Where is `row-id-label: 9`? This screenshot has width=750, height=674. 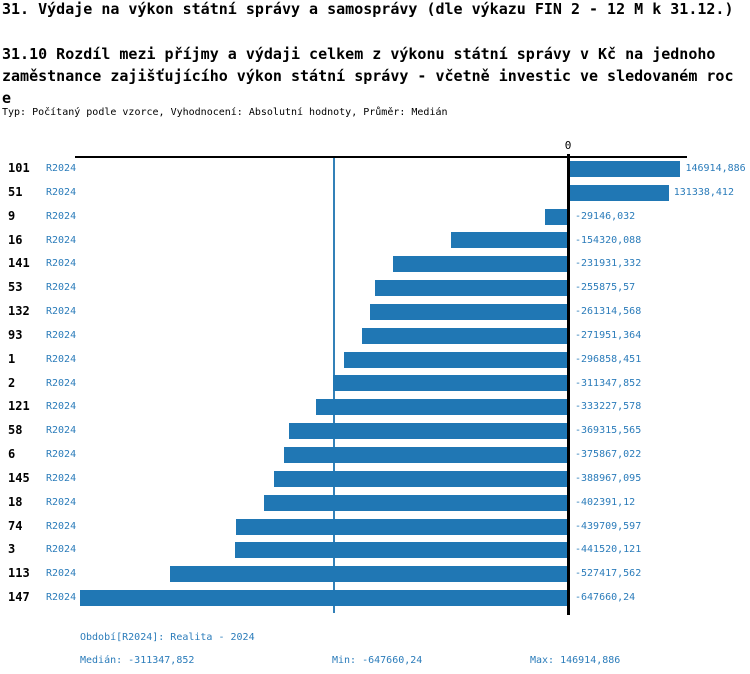 row-id-label: 9 is located at coordinates (12, 215).